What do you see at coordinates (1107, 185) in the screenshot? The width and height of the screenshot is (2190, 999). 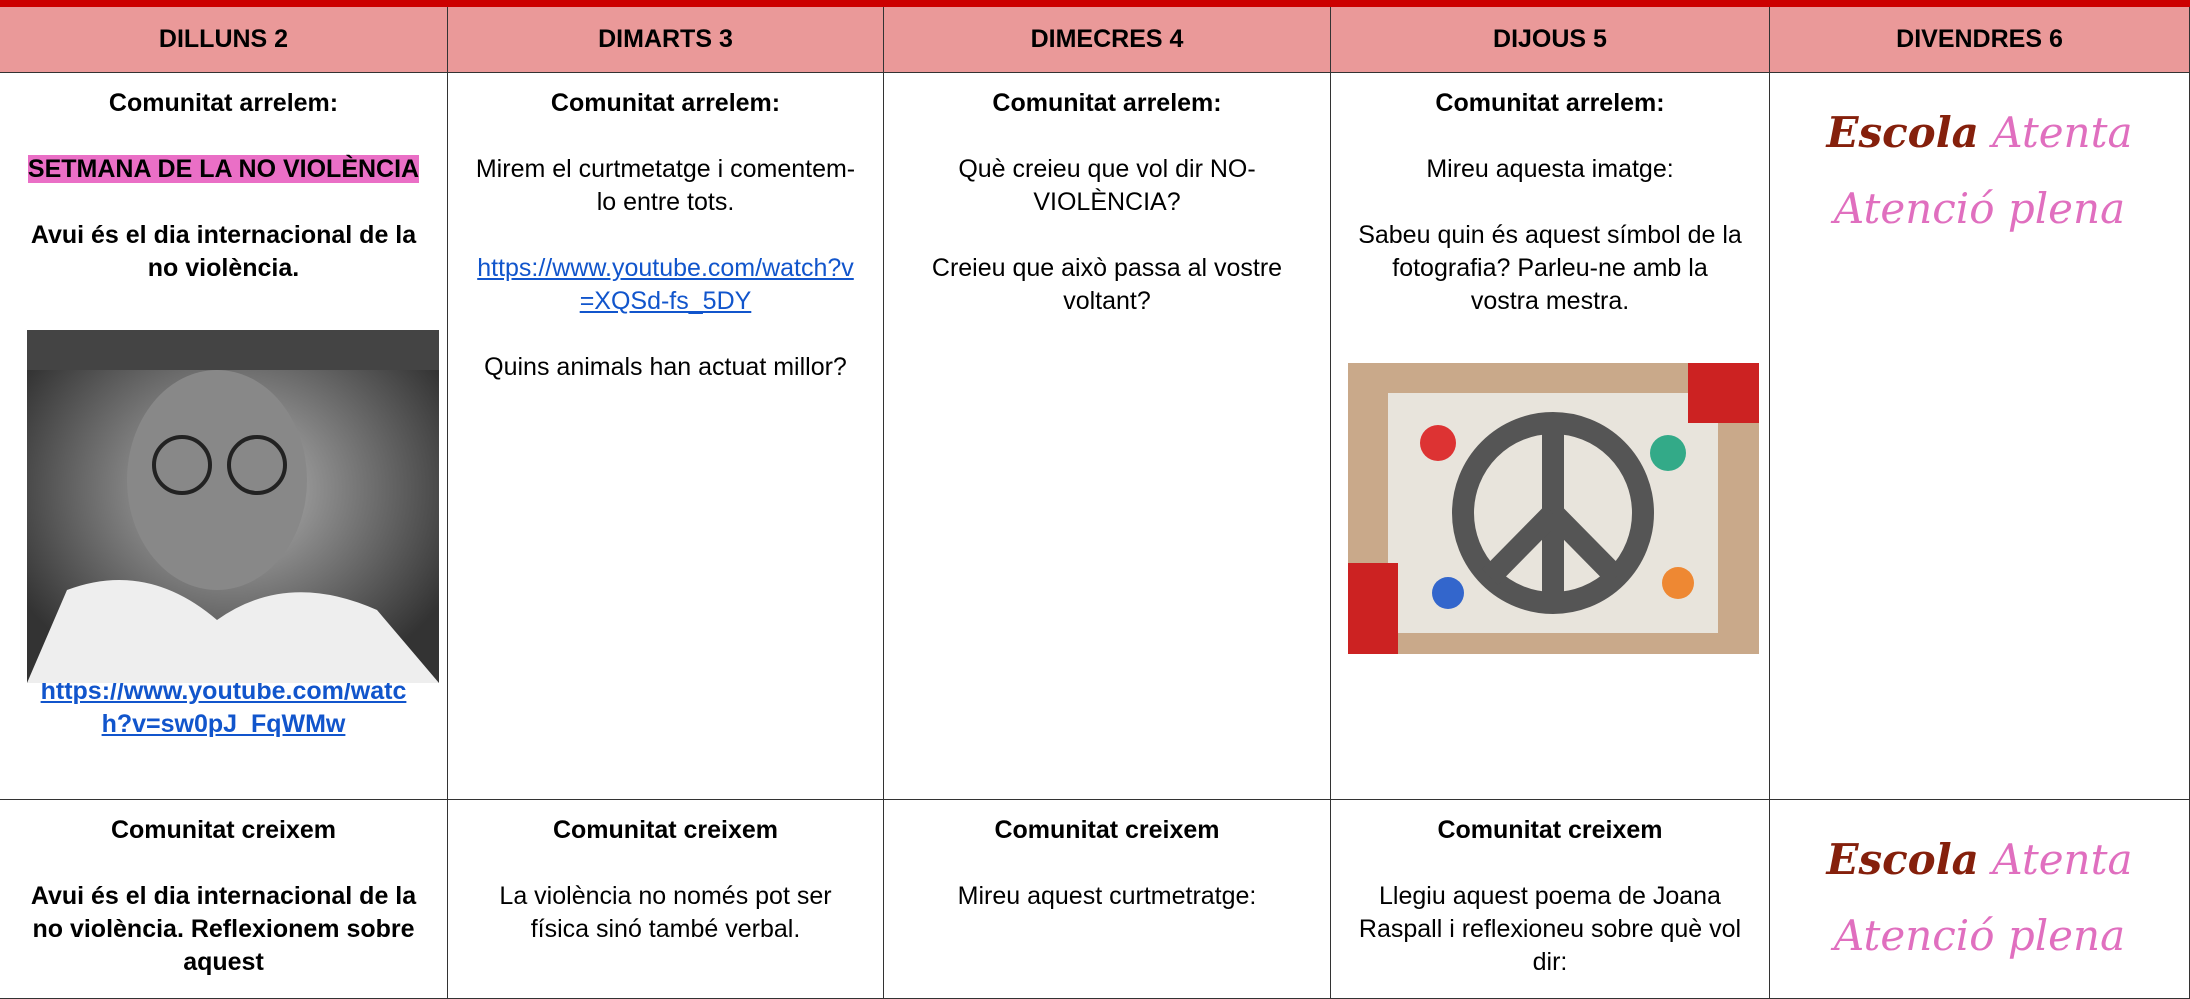 I see `text: Què creieu que vol dir NO-VIOLÈNCIA?` at bounding box center [1107, 185].